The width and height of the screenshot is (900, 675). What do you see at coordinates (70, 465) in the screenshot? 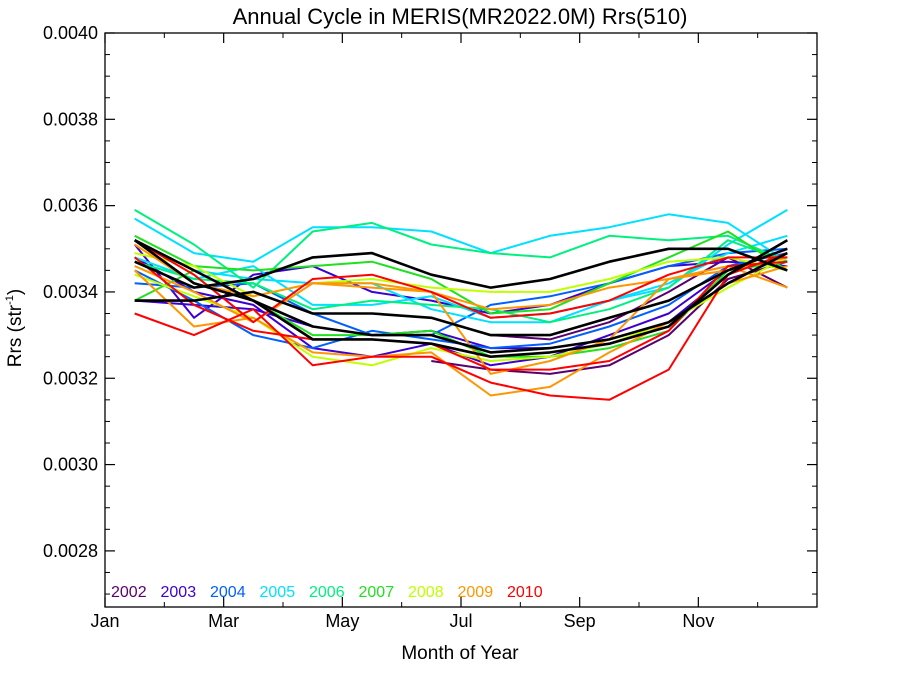
I see `y-tick-label: 0.0030` at bounding box center [70, 465].